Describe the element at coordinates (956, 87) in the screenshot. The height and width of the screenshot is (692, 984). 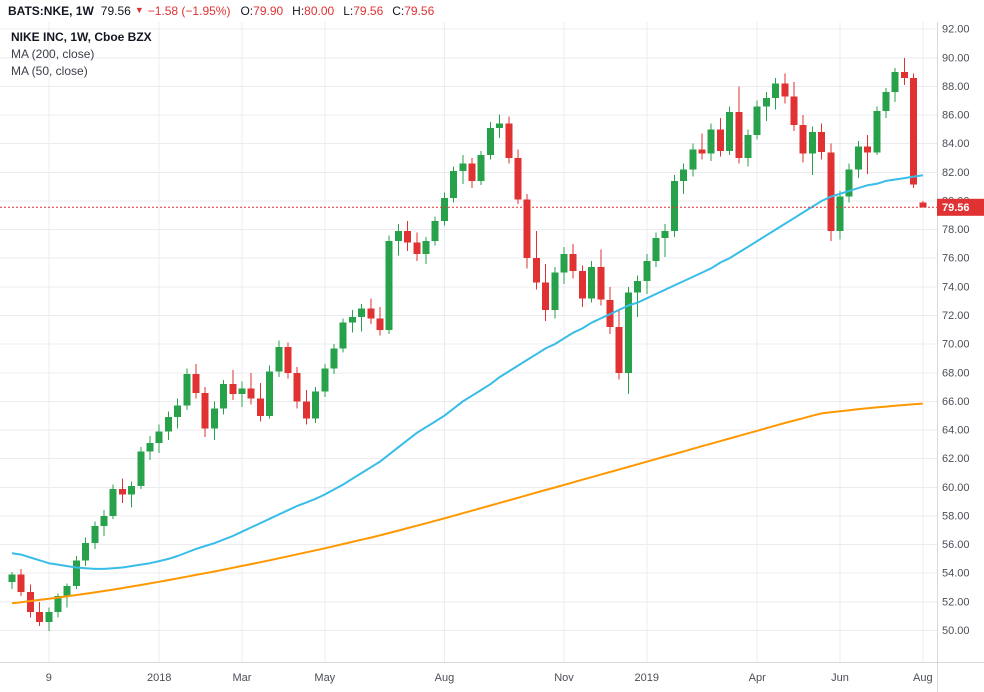
I see `svg-text: 88.00` at that location.